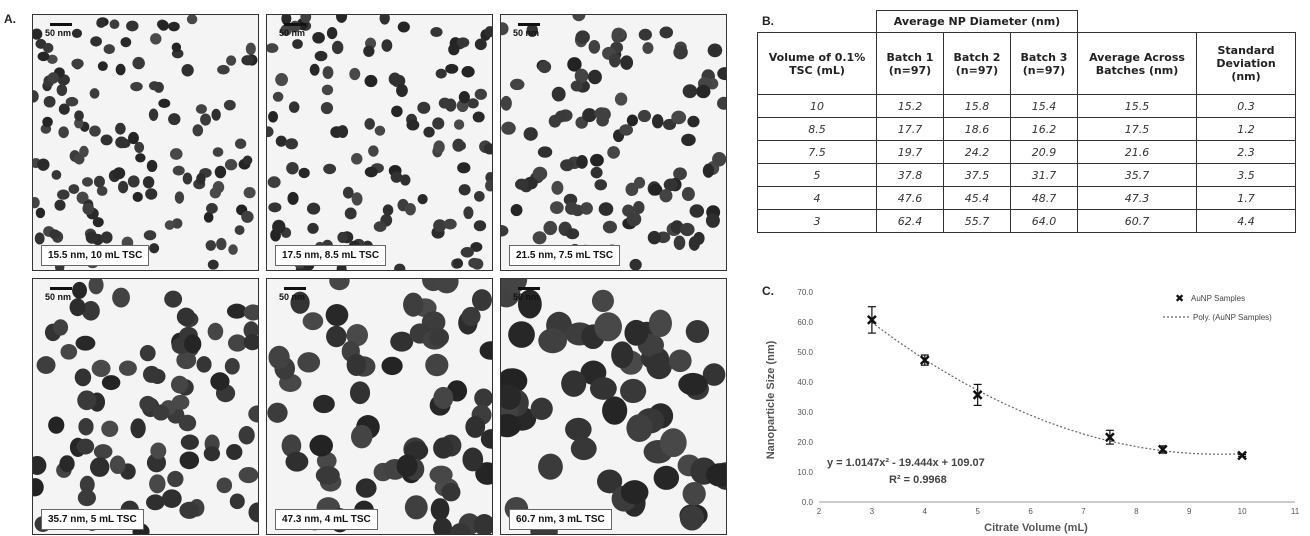 The width and height of the screenshot is (1310, 536). I want to click on group-header: Average NP Diameter (nm), so click(977, 22).